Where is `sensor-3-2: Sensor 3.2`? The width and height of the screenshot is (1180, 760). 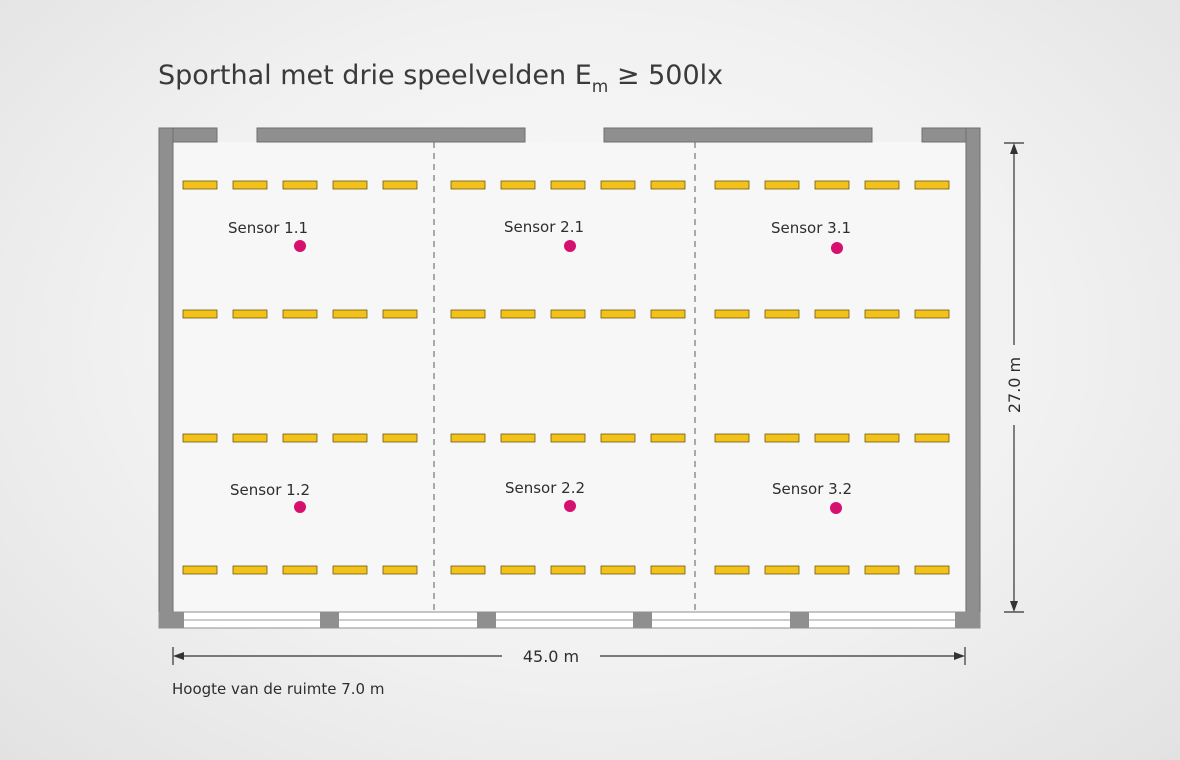
sensor-3-2: Sensor 3.2 is located at coordinates (812, 497).